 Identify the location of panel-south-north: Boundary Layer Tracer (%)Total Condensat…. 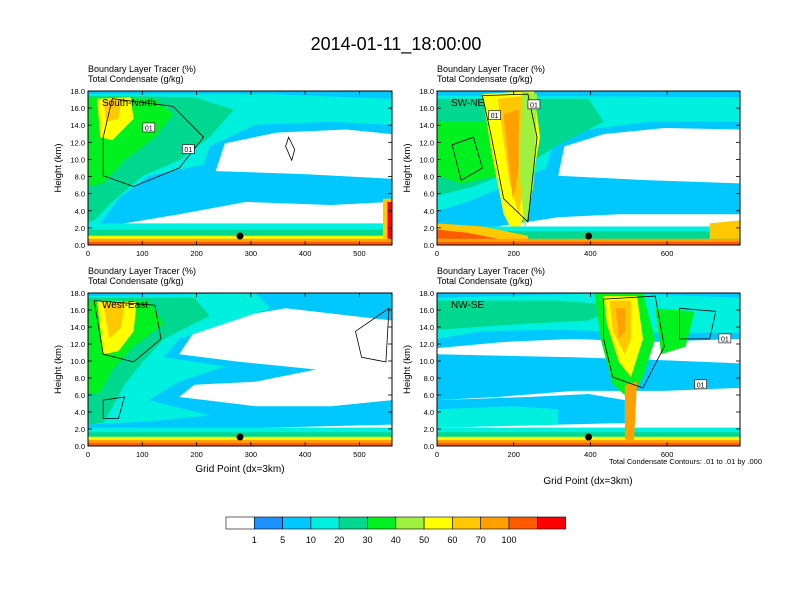
(223, 161).